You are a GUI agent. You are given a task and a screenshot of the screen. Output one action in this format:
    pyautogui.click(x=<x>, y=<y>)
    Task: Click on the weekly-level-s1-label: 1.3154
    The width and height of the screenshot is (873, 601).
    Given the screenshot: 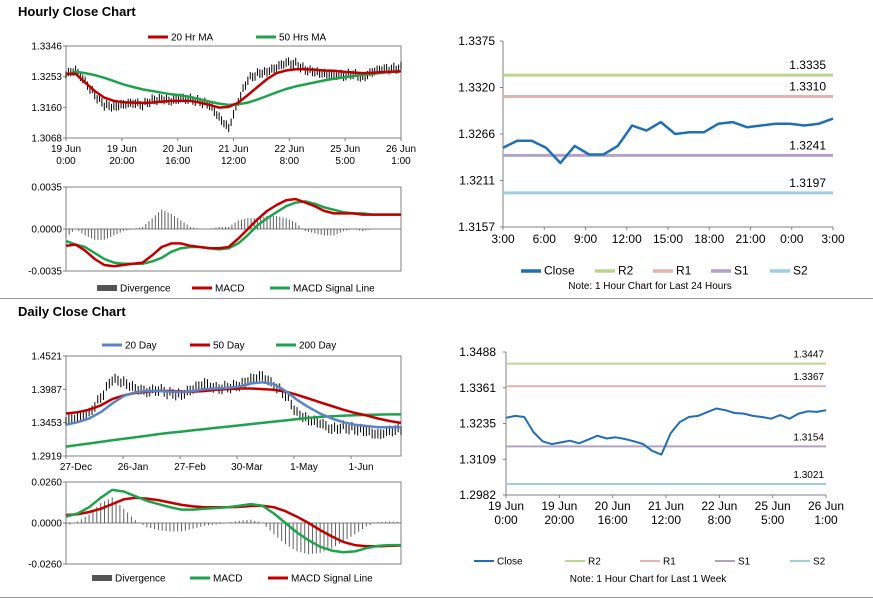 What is the action you would take?
    pyautogui.click(x=808, y=437)
    